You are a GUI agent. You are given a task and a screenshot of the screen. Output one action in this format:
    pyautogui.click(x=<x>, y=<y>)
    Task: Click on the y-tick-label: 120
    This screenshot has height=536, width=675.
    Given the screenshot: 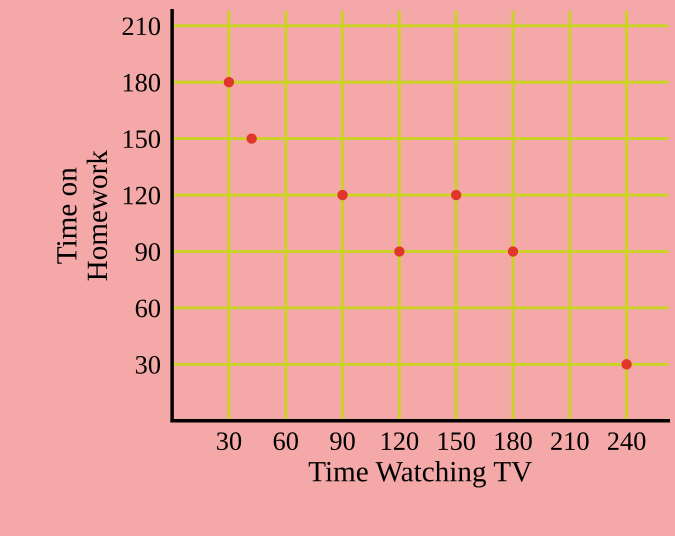 What is the action you would take?
    pyautogui.click(x=142, y=195)
    